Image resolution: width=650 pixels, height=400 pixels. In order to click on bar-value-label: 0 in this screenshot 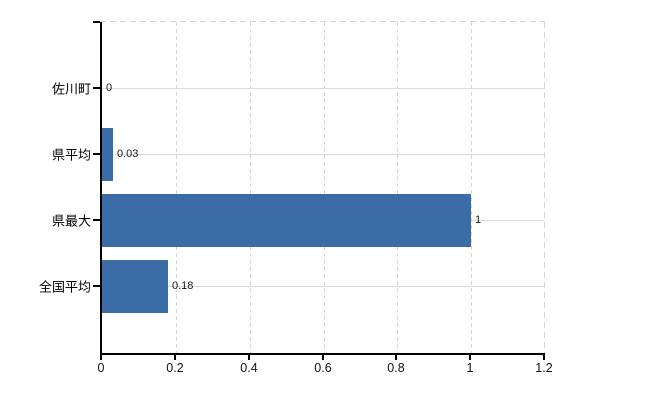, I will do `click(109, 88)`.